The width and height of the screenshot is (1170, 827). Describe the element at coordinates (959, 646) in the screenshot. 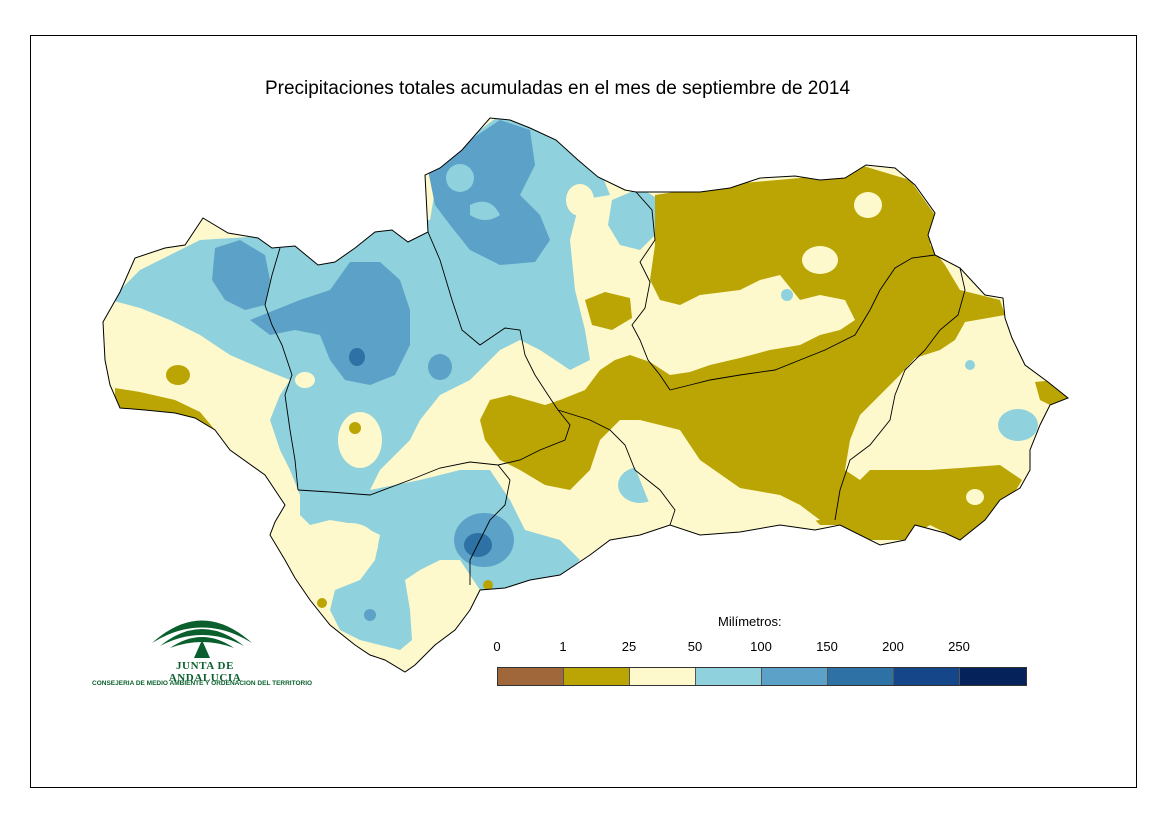

I see `legend-tick-label: 250` at that location.